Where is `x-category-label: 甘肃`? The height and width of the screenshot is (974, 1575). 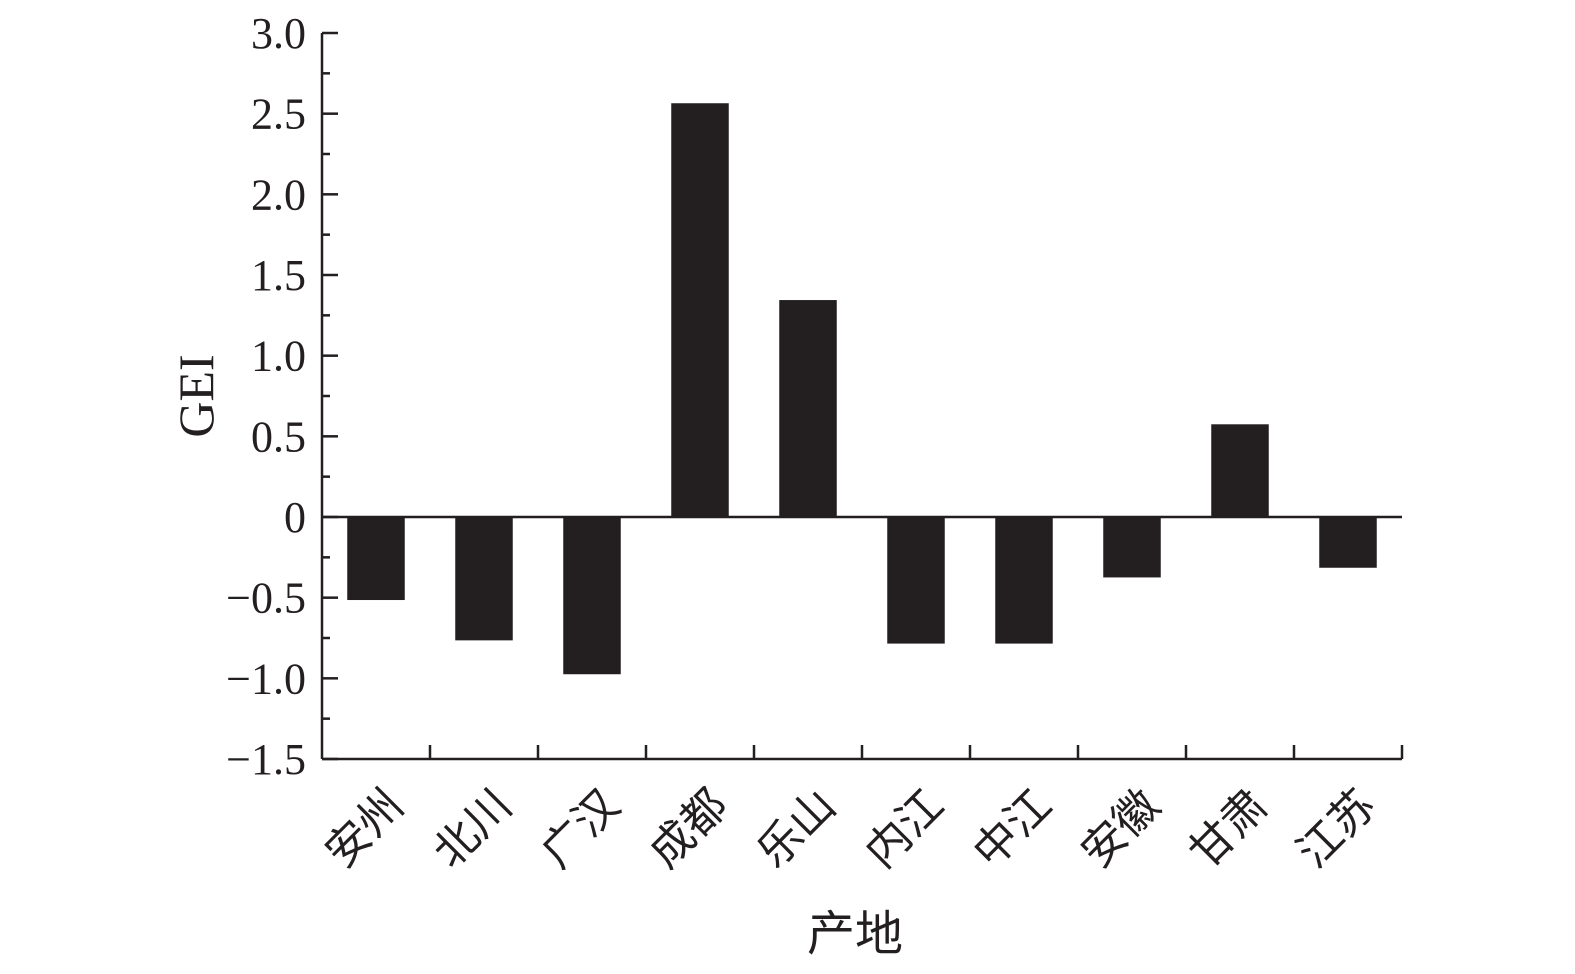
x-category-label: 甘肃 is located at coordinates (1228, 829).